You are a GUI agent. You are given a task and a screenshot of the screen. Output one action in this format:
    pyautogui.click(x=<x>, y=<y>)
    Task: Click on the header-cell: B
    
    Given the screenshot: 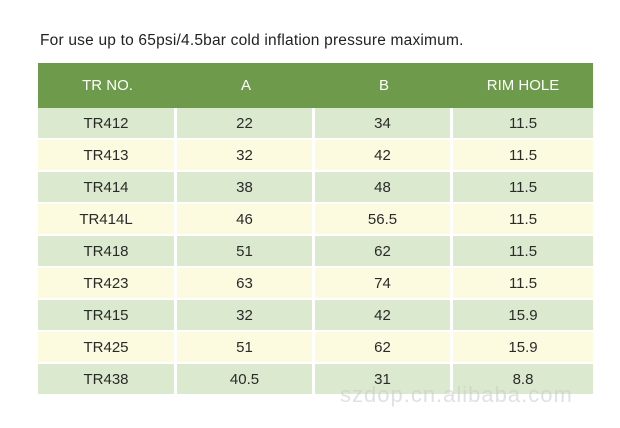 What is the action you would take?
    pyautogui.click(x=384, y=85)
    